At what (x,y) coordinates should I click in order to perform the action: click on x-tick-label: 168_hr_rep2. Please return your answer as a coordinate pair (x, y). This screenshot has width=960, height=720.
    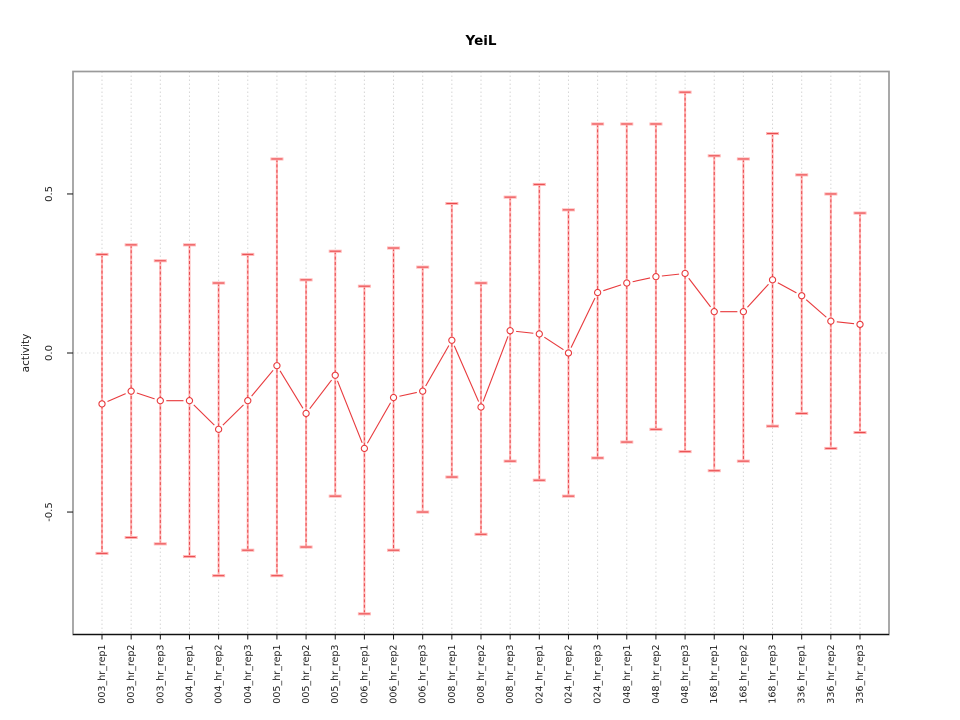
    Looking at the image, I should click on (743, 674).